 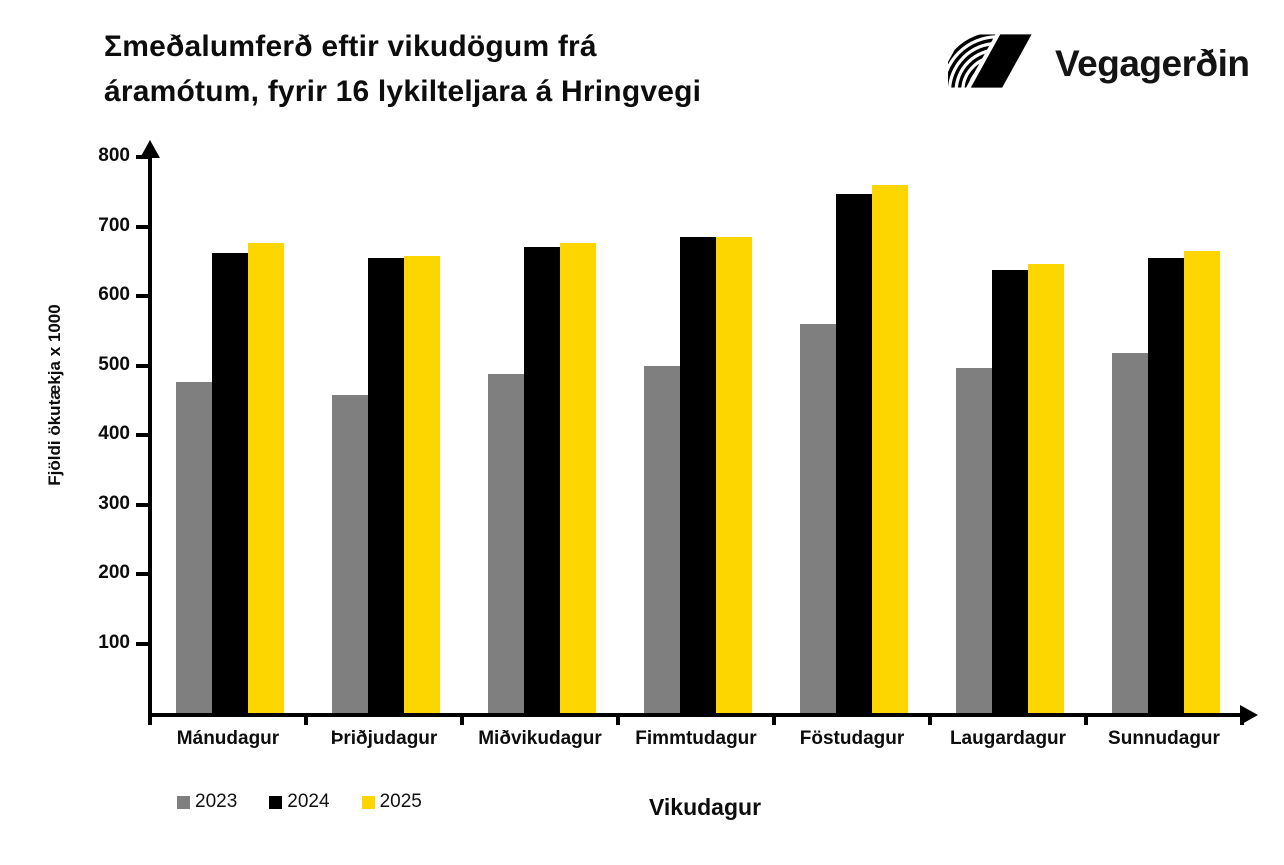 I want to click on bar-2024-Mánudagur, so click(x=230, y=482).